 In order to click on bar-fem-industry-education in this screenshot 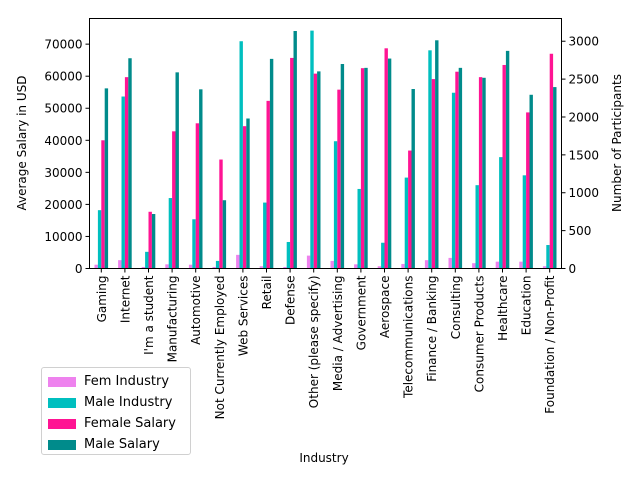, I will do `click(521, 265)`.